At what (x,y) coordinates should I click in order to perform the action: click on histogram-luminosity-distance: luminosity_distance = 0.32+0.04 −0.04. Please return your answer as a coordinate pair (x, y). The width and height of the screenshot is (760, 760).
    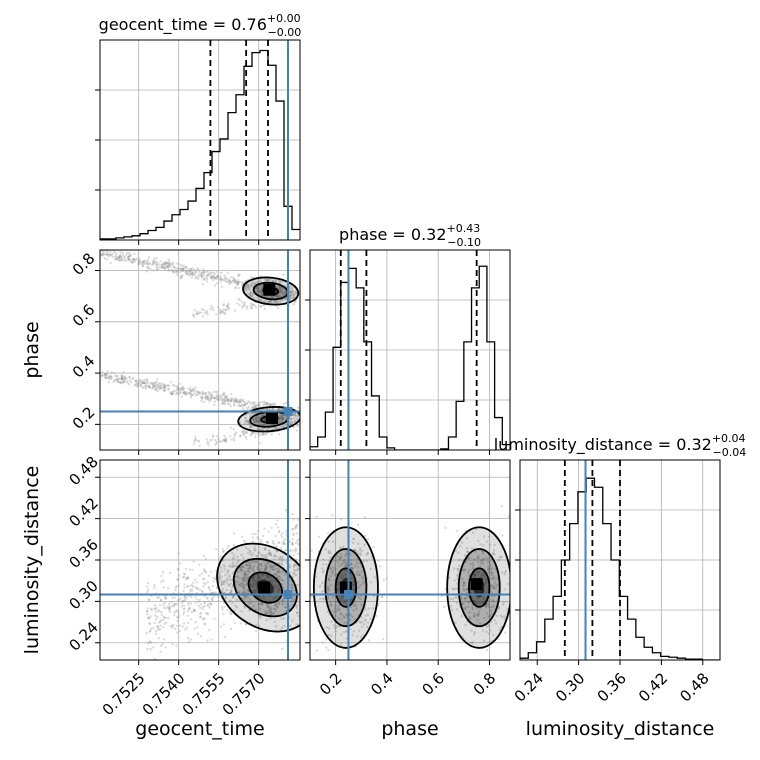
    Looking at the image, I should click on (620, 548).